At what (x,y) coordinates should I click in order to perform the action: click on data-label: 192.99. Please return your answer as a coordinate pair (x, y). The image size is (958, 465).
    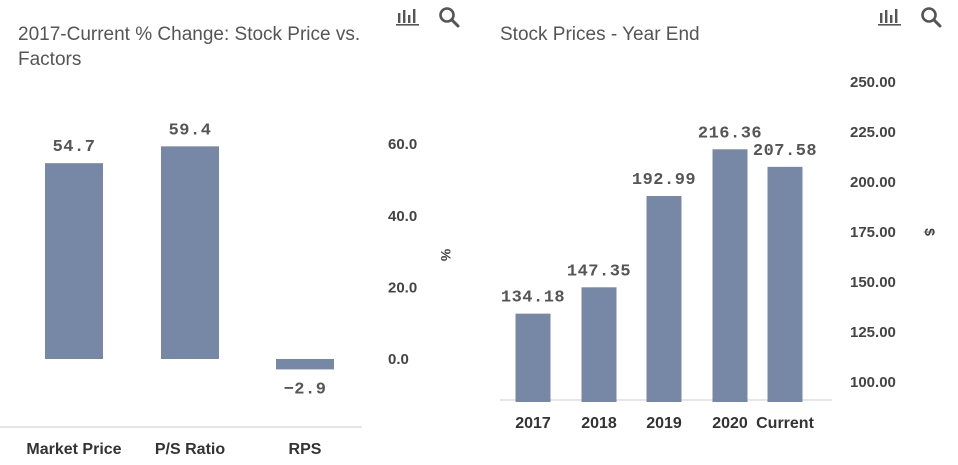
    Looking at the image, I should click on (664, 180).